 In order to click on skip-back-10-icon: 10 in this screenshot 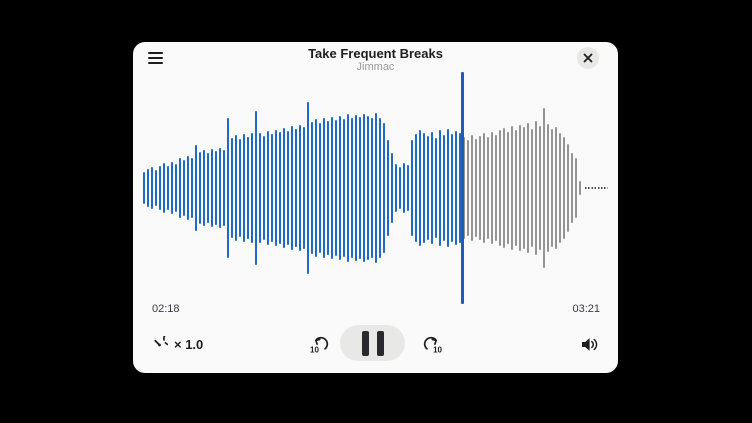, I will do `click(319, 345)`.